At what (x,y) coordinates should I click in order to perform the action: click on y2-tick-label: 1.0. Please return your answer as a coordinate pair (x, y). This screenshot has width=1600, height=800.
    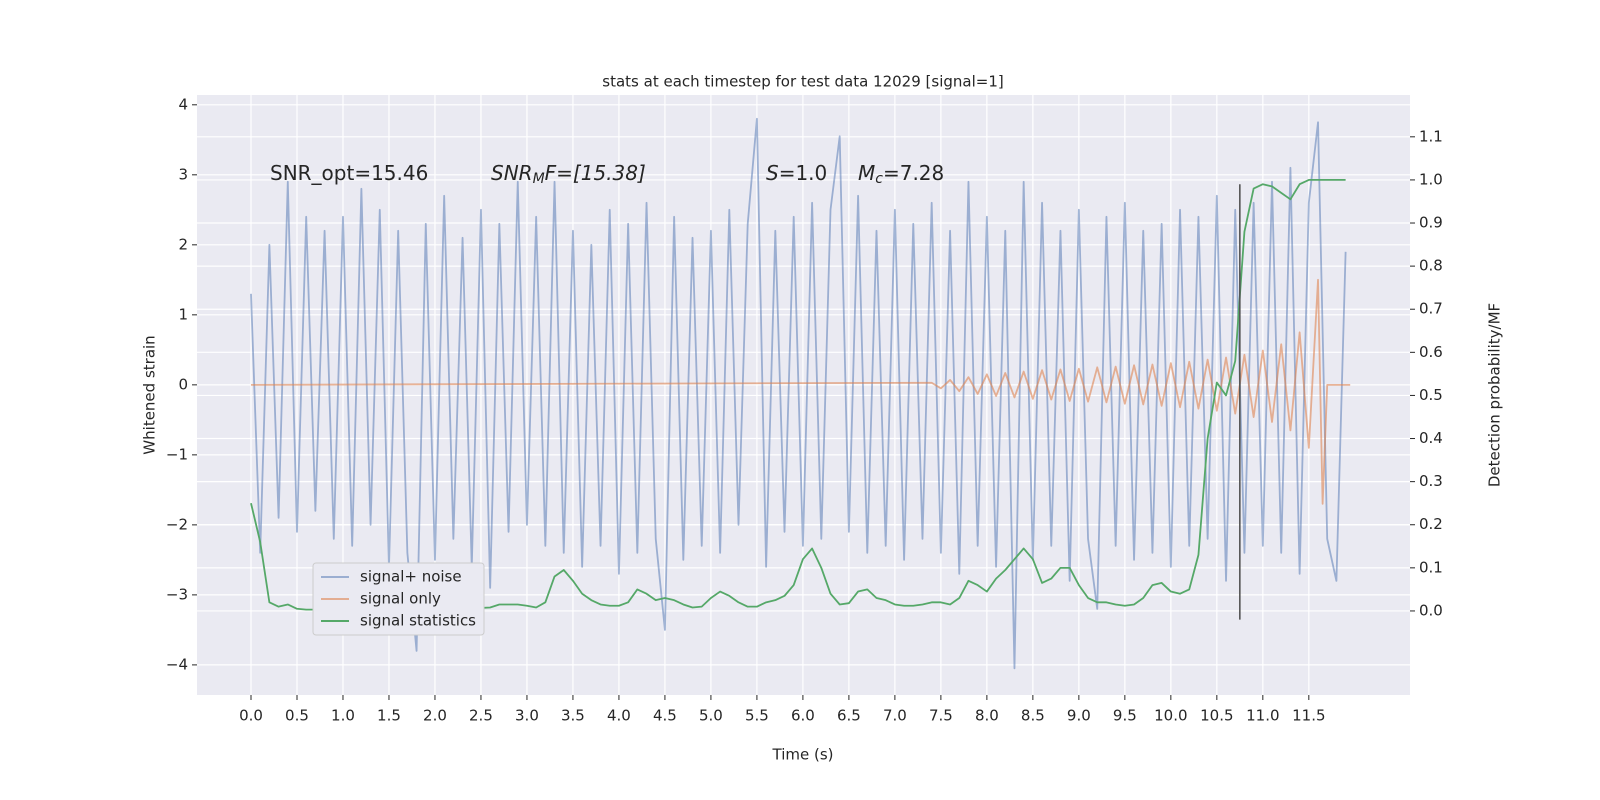
    Looking at the image, I should click on (1431, 179).